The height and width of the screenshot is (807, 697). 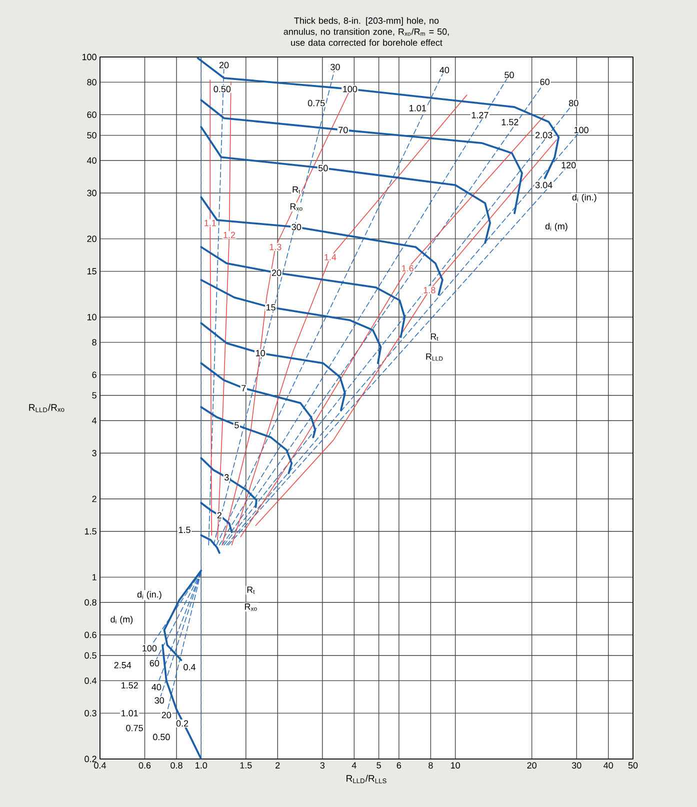 What do you see at coordinates (90, 759) in the screenshot?
I see `y-tick-label: 0.2` at bounding box center [90, 759].